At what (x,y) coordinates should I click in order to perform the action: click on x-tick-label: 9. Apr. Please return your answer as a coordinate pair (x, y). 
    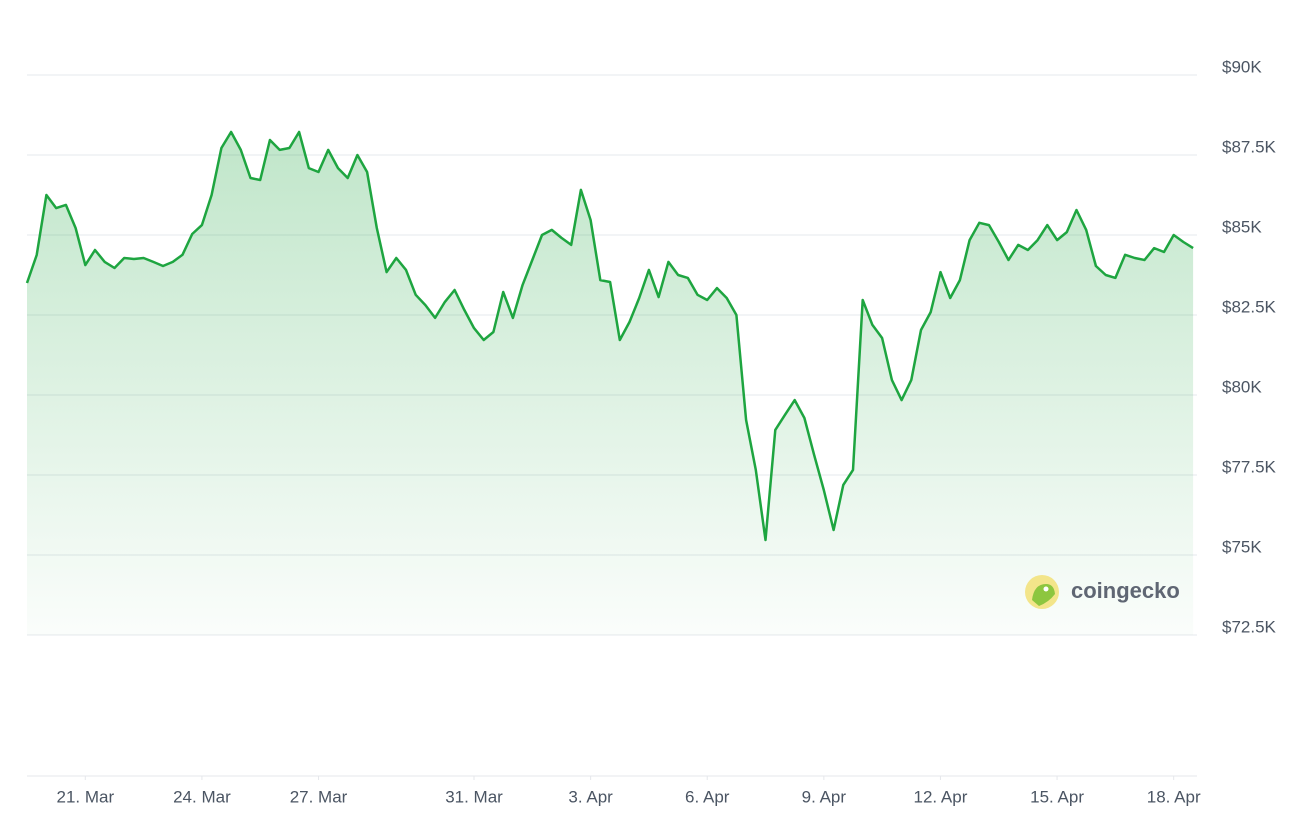
    Looking at the image, I should click on (824, 796).